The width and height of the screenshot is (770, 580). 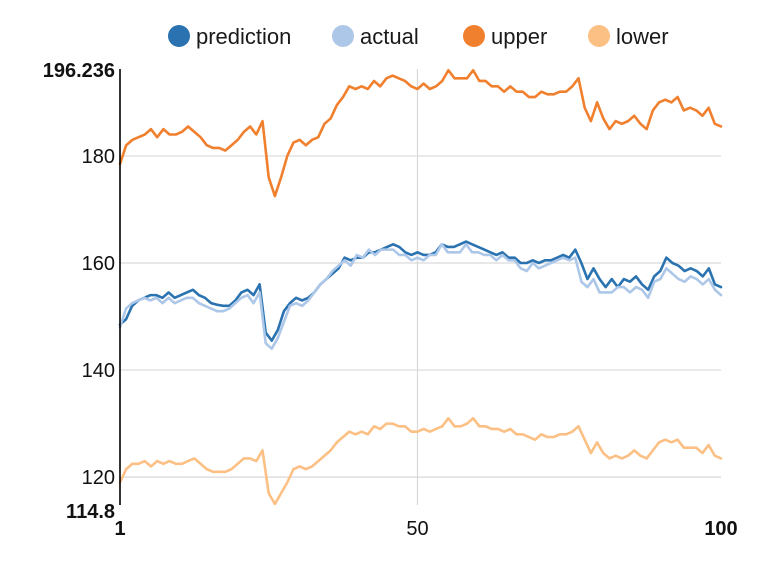 I want to click on legend-label-upper: upper, so click(x=519, y=36).